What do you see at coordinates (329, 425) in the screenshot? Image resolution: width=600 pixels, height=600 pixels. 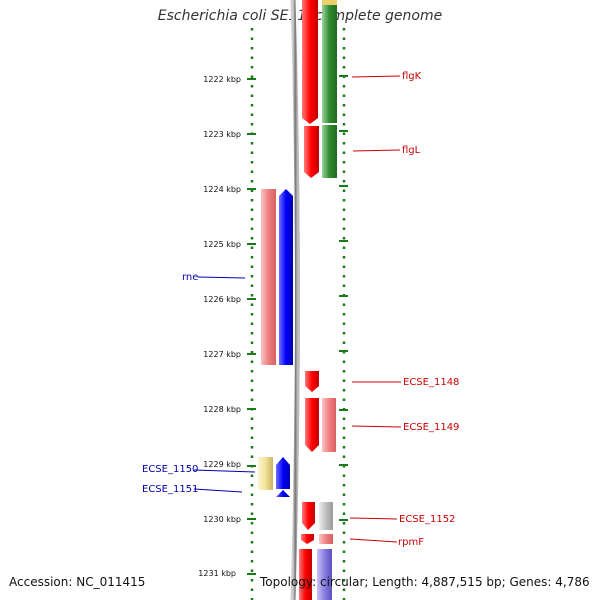 I see `feature-pink-bar` at bounding box center [329, 425].